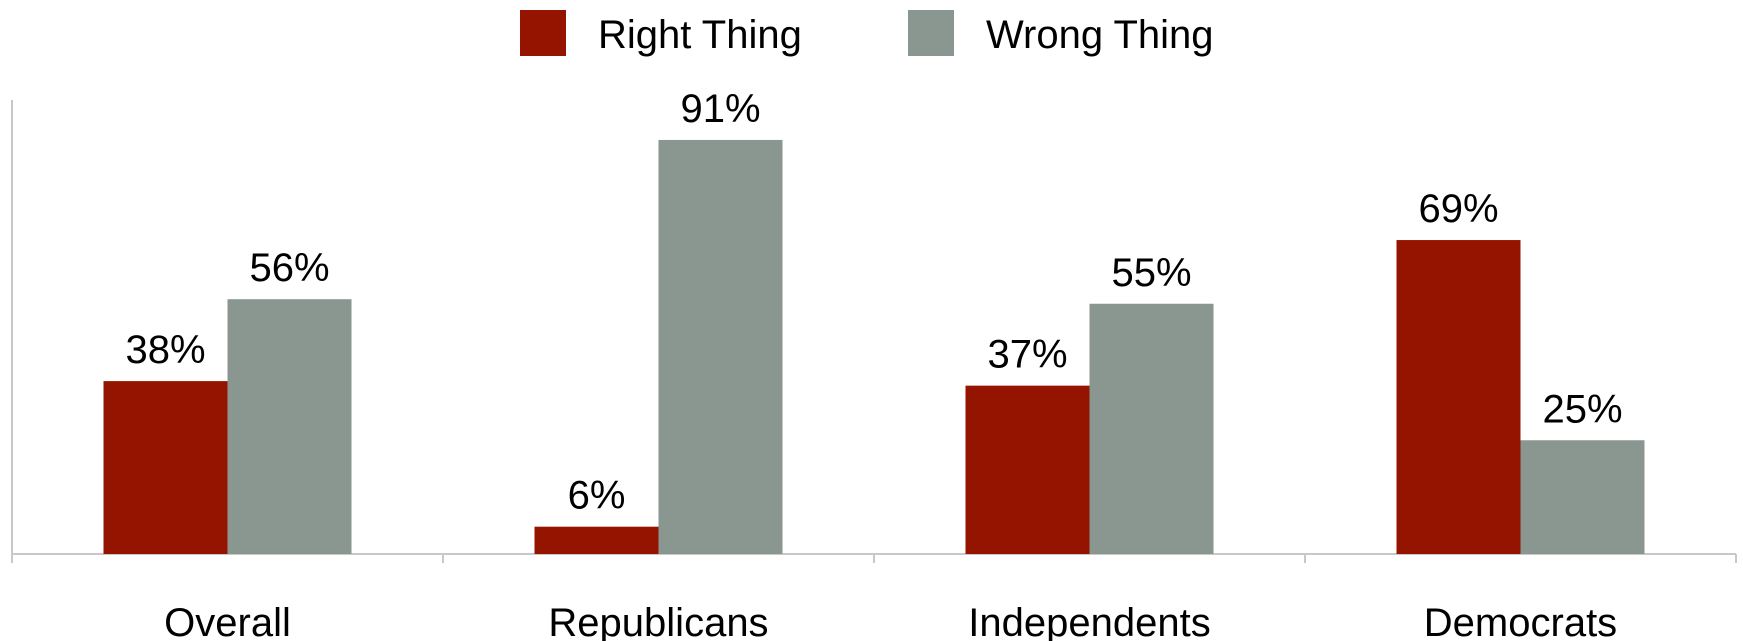 This screenshot has height=641, width=1743. I want to click on category-labels: Overall Republicans Independents Democrats, so click(890, 621).